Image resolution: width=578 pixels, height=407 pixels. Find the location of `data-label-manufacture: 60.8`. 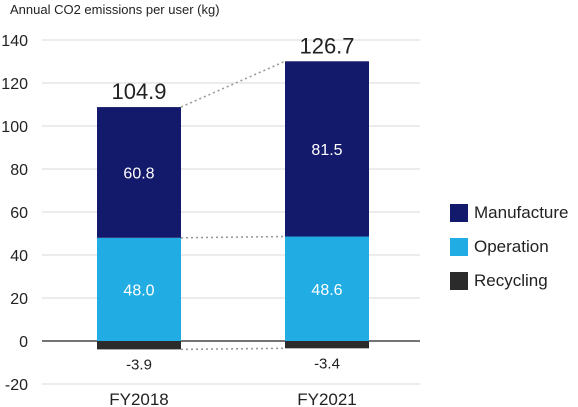

data-label-manufacture: 60.8 is located at coordinates (138, 173).